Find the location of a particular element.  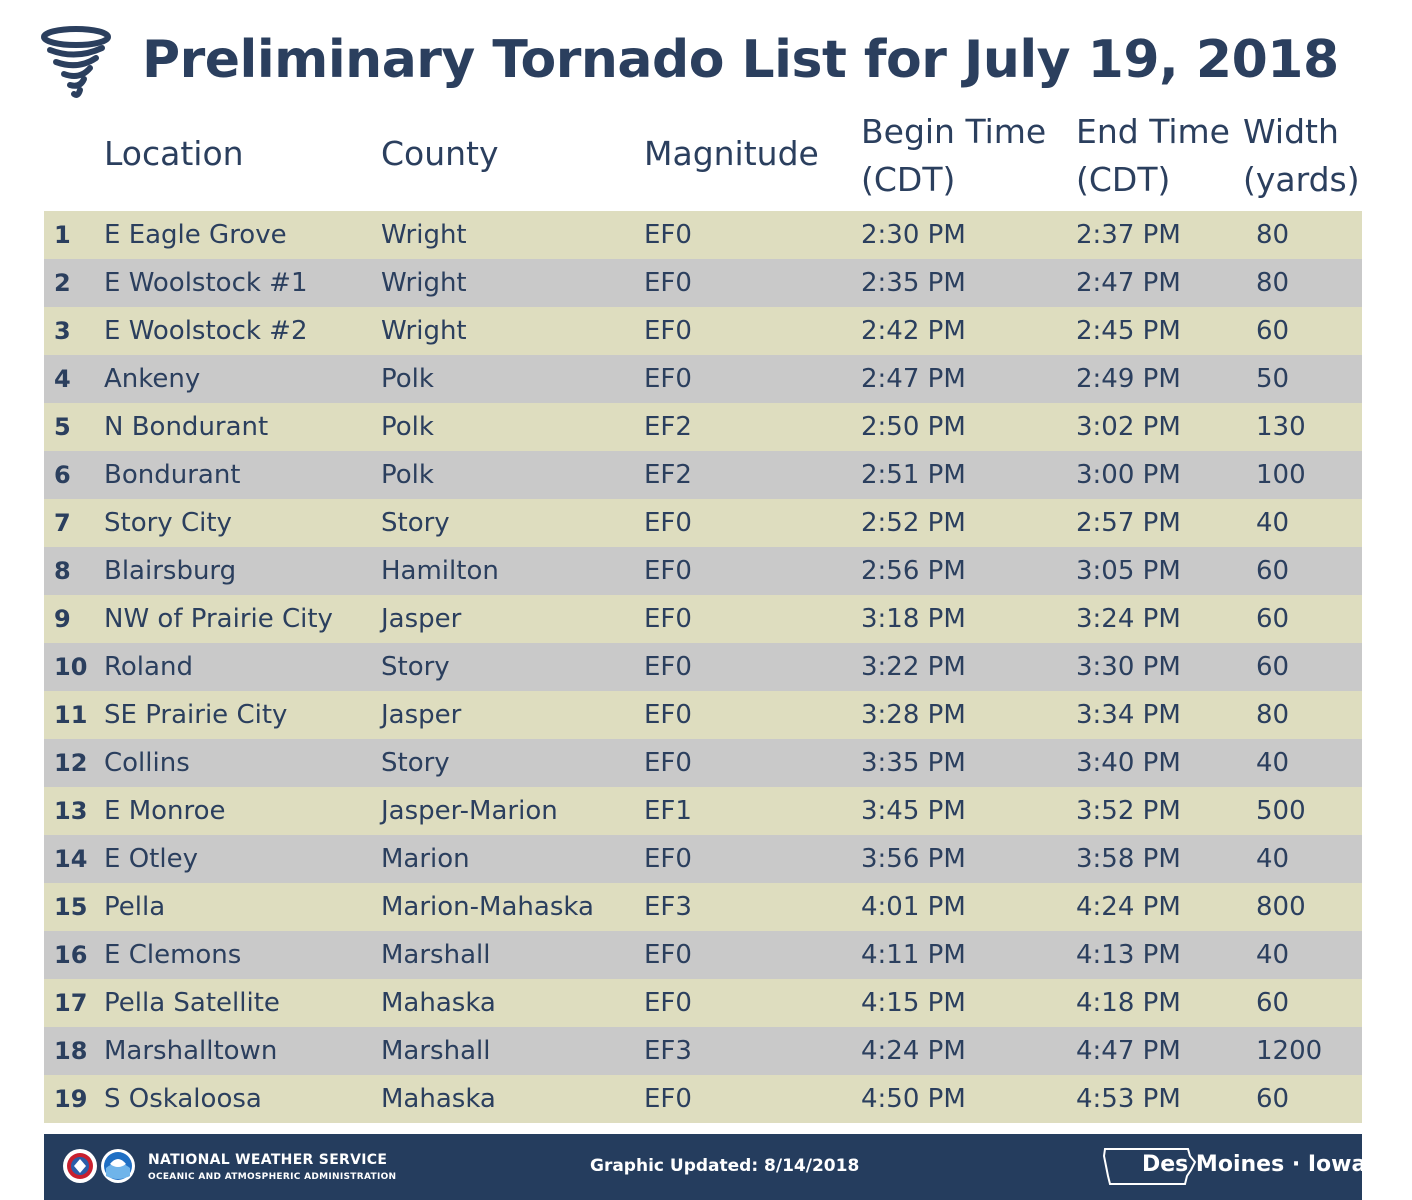

agency-name: NATIONAL WEATHER SERVICE is located at coordinates (268, 1160).